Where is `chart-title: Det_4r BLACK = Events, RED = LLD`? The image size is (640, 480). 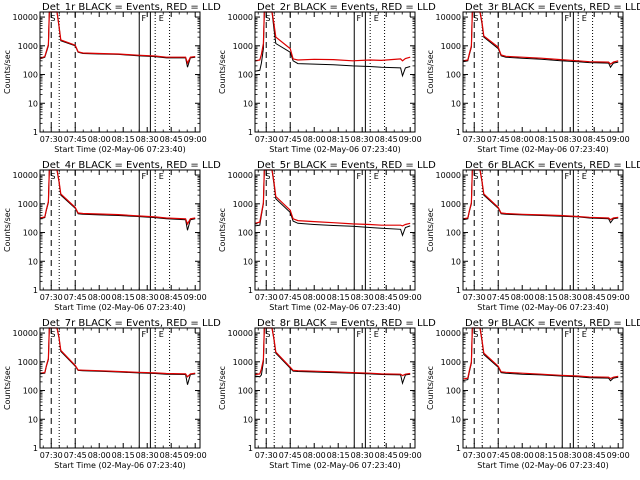 chart-title: Det_4r BLACK = Events, RED = LLD is located at coordinates (131, 165).